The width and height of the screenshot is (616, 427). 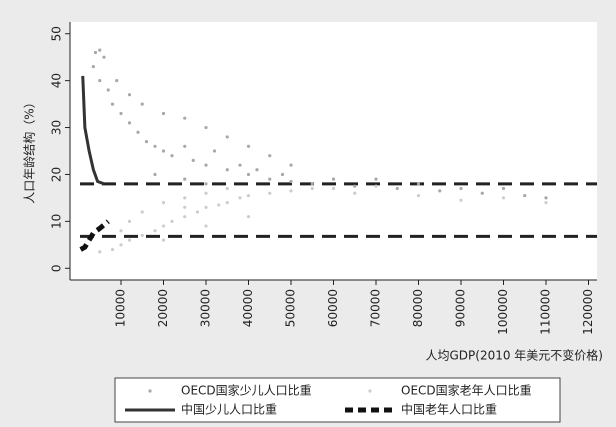 What do you see at coordinates (291, 308) in the screenshot?
I see `x-tick-label: 50000` at bounding box center [291, 308].